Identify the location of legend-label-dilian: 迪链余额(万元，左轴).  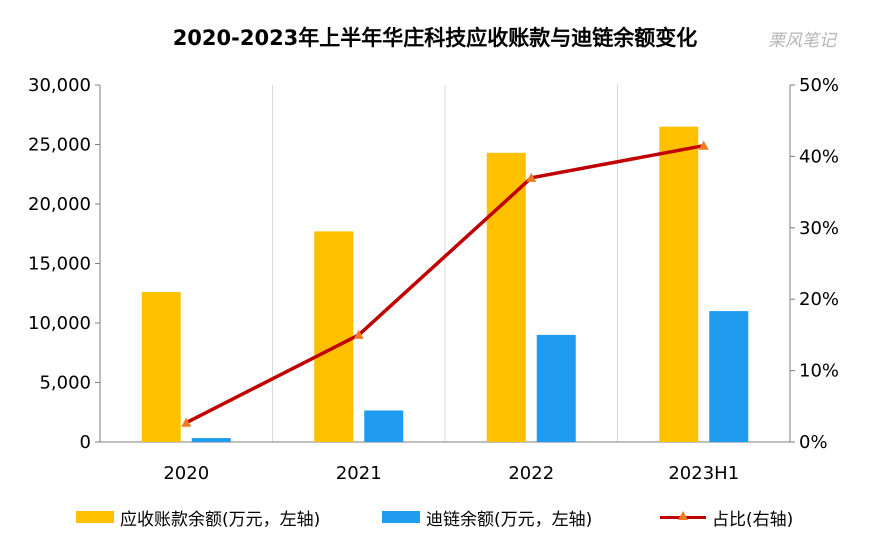
(509, 519).